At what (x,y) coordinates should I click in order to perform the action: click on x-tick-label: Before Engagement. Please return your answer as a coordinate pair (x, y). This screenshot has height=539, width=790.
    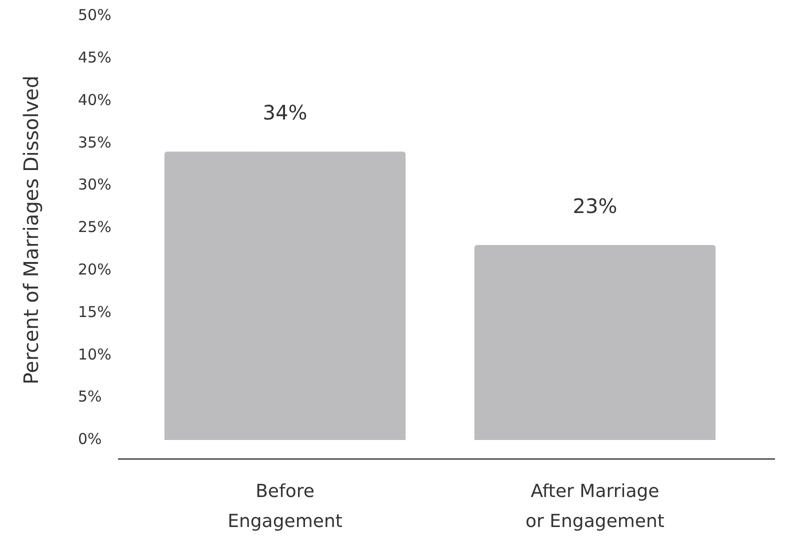
    Looking at the image, I should click on (285, 506).